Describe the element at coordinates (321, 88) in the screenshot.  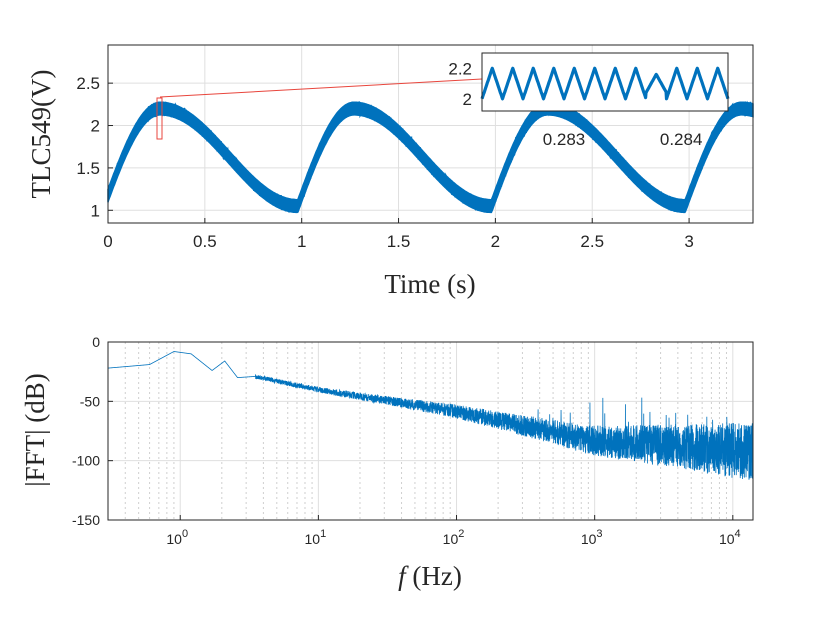
I see `zoom-connector-line` at that location.